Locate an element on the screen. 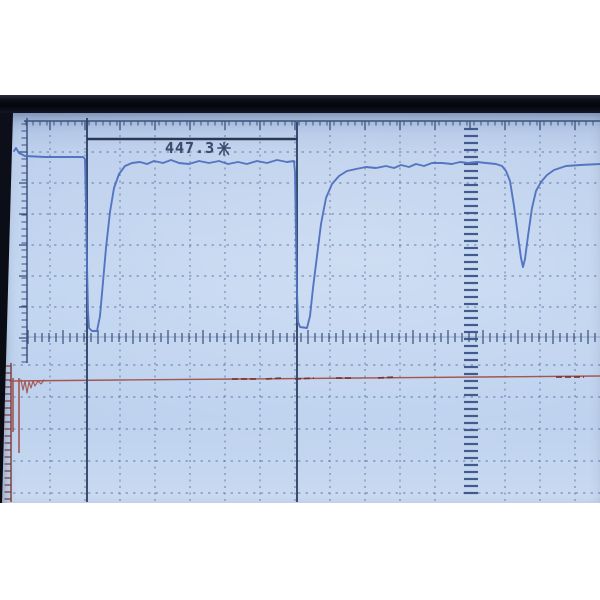 The width and height of the screenshot is (600, 600). meter-character-glyph is located at coordinates (224, 148).